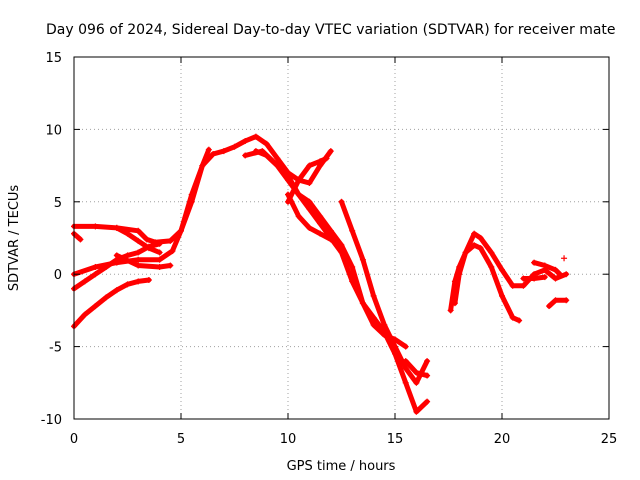 Image resolution: width=640 pixels, height=480 pixels. I want to click on x-axis-label: GPS time / hours, so click(341, 466).